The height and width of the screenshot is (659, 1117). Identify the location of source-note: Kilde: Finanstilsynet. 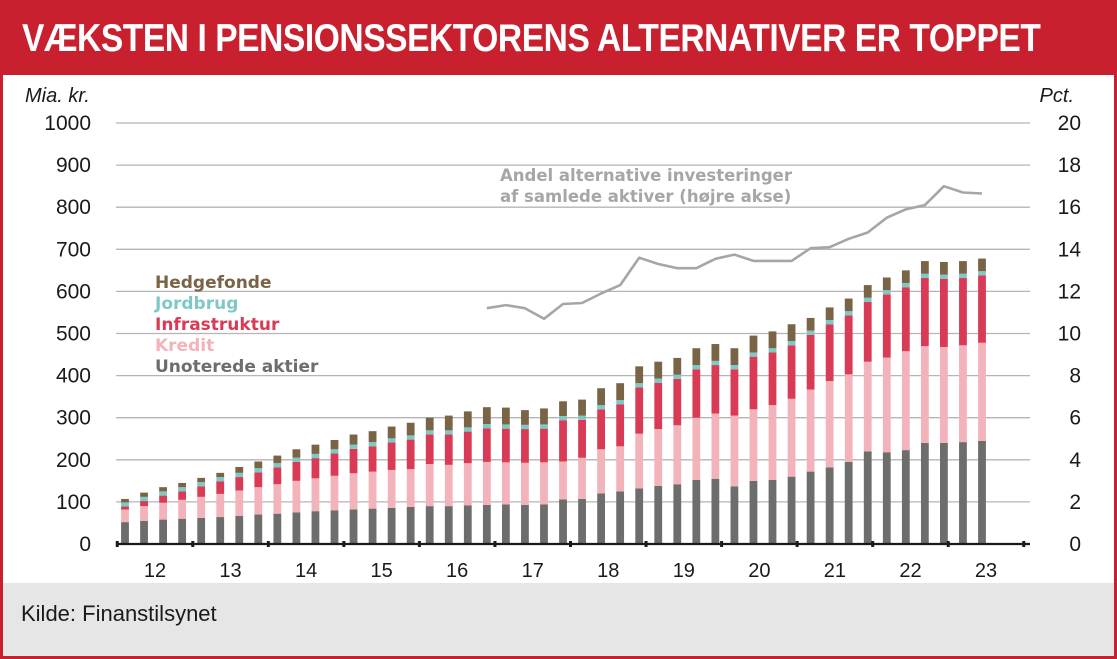
(119, 613).